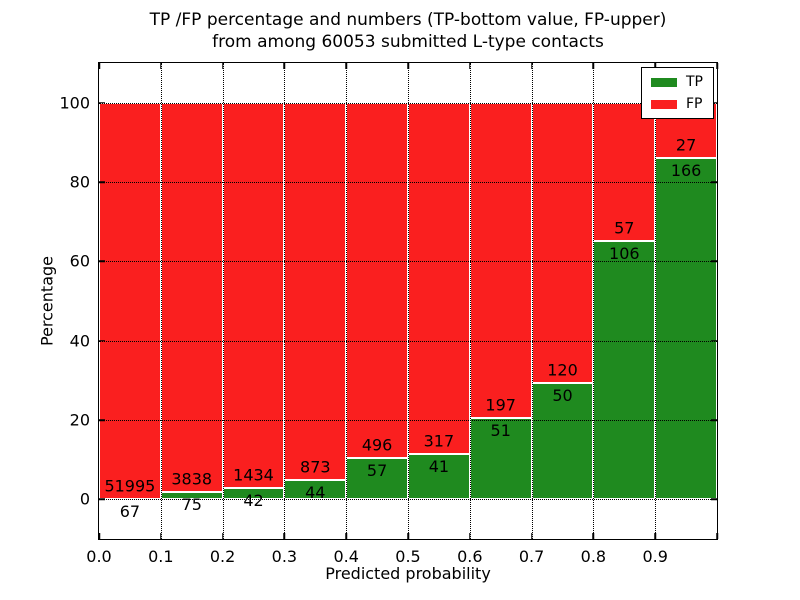 The image size is (800, 600). Describe the element at coordinates (130, 511) in the screenshot. I see `bar-label-tp: 67` at that location.